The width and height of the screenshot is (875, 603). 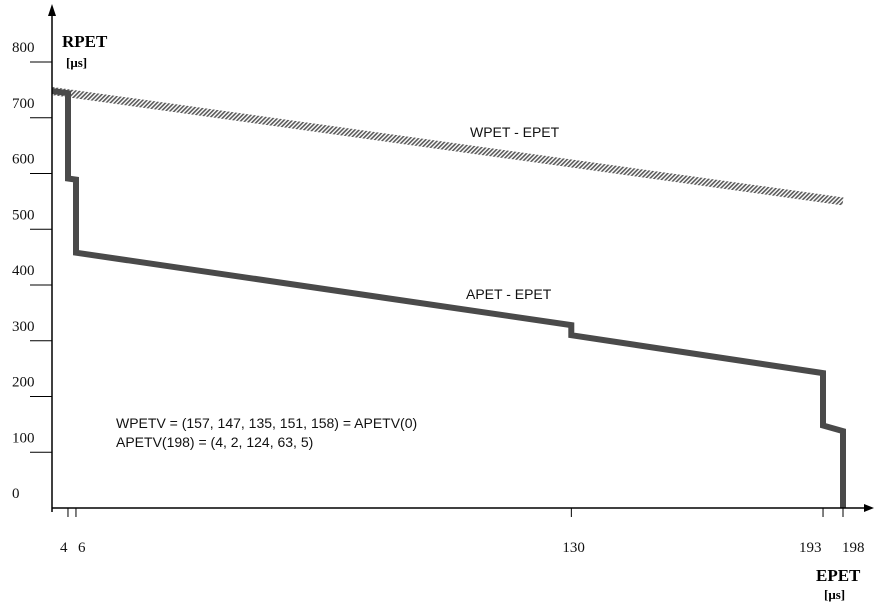 I want to click on x-tick-label: 198, so click(x=853, y=548).